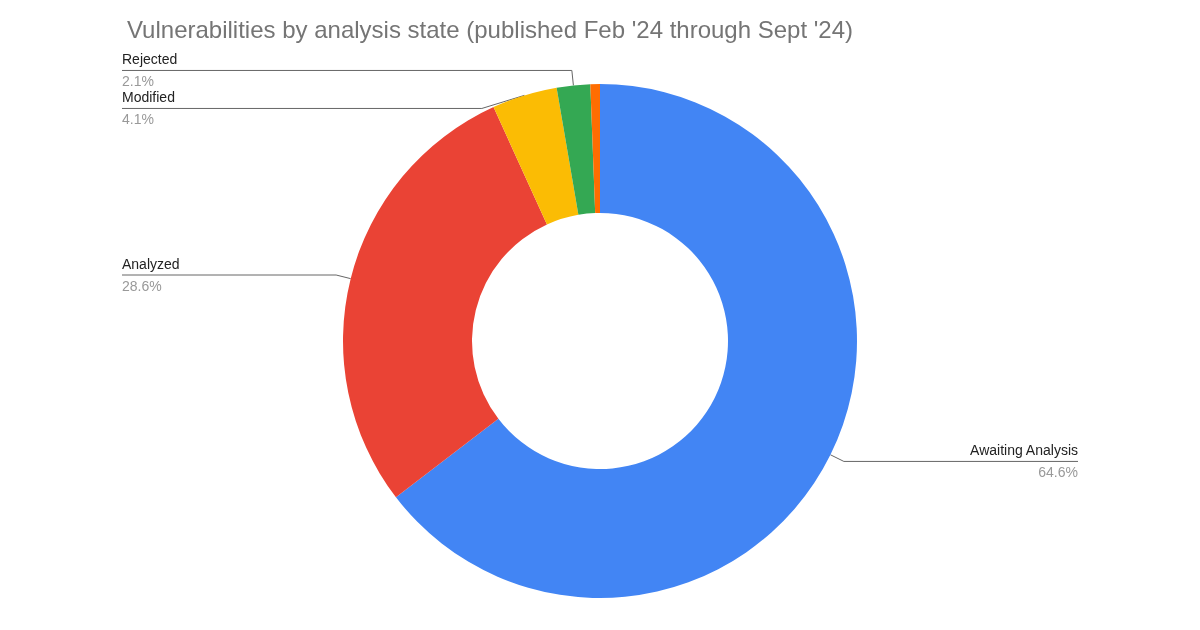 Image resolution: width=1200 pixels, height=630 pixels. Describe the element at coordinates (148, 97) in the screenshot. I see `slice-label: Modified` at that location.